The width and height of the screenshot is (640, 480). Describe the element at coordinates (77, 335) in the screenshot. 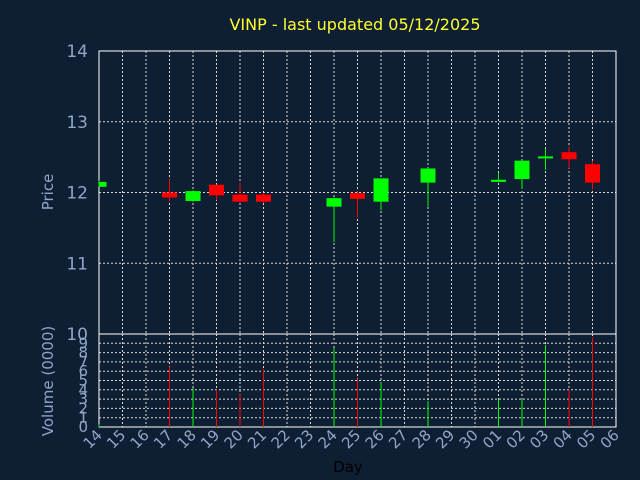

I see `price-tick-label: 10` at that location.